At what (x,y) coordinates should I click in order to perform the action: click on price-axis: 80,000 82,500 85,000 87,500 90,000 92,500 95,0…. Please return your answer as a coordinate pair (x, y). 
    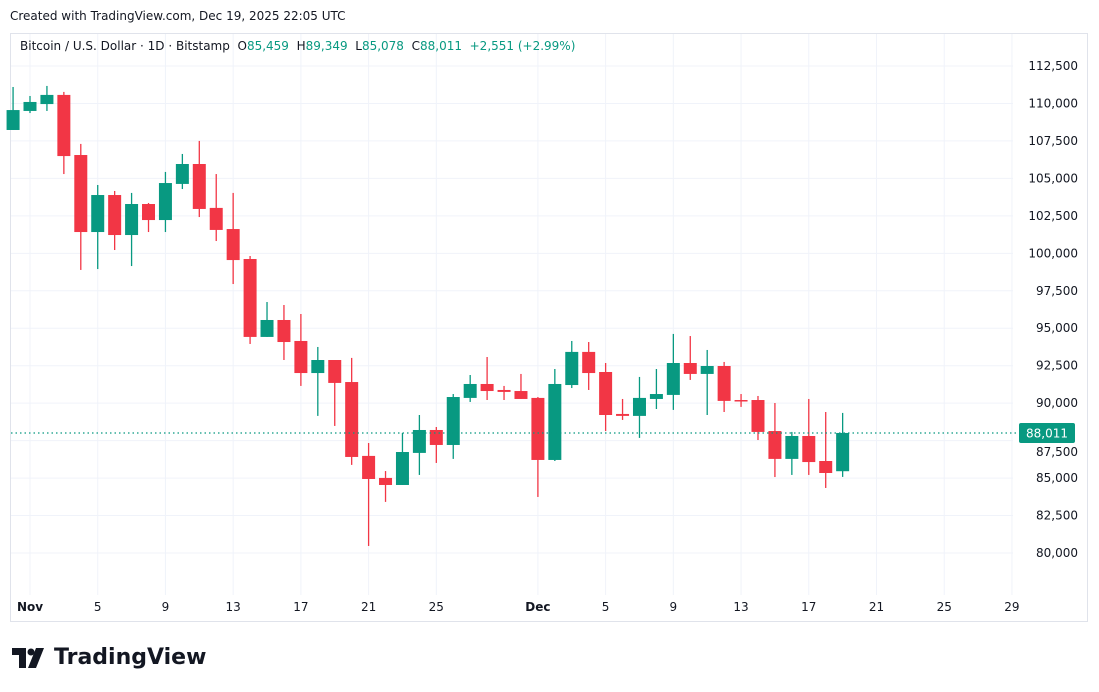
    Looking at the image, I should click on (1053, 309).